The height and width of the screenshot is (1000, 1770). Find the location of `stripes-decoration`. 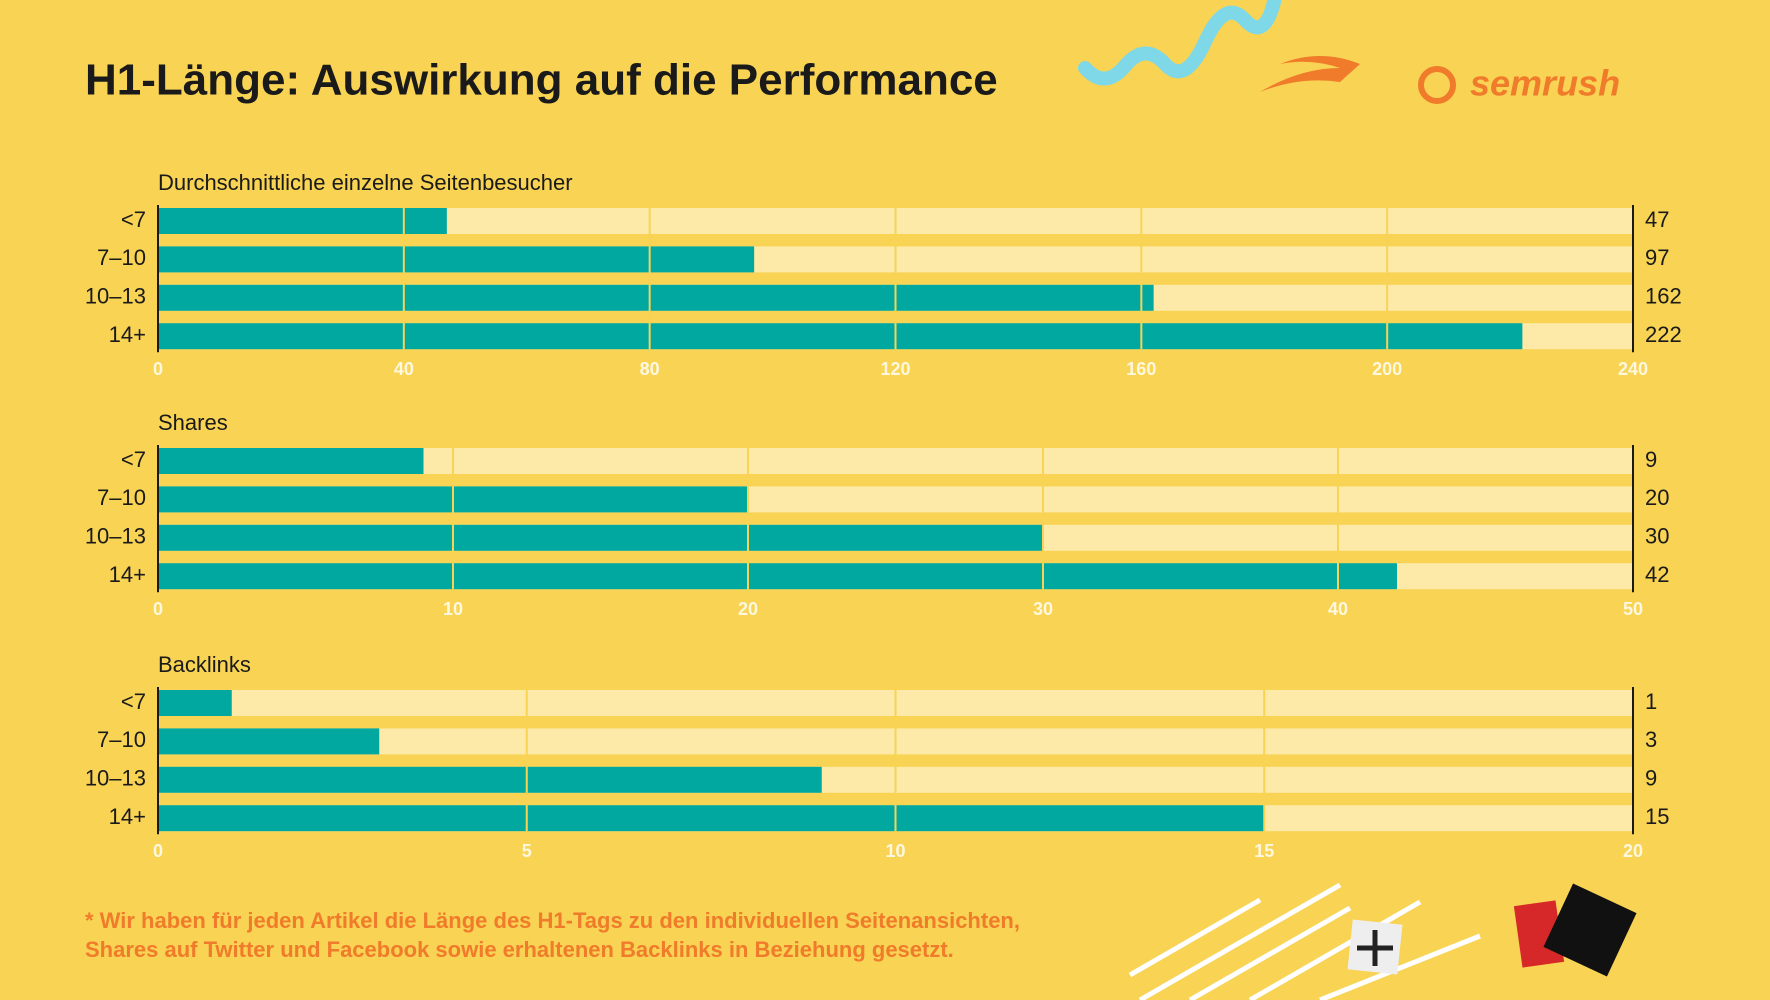

stripes-decoration is located at coordinates (1304, 941).